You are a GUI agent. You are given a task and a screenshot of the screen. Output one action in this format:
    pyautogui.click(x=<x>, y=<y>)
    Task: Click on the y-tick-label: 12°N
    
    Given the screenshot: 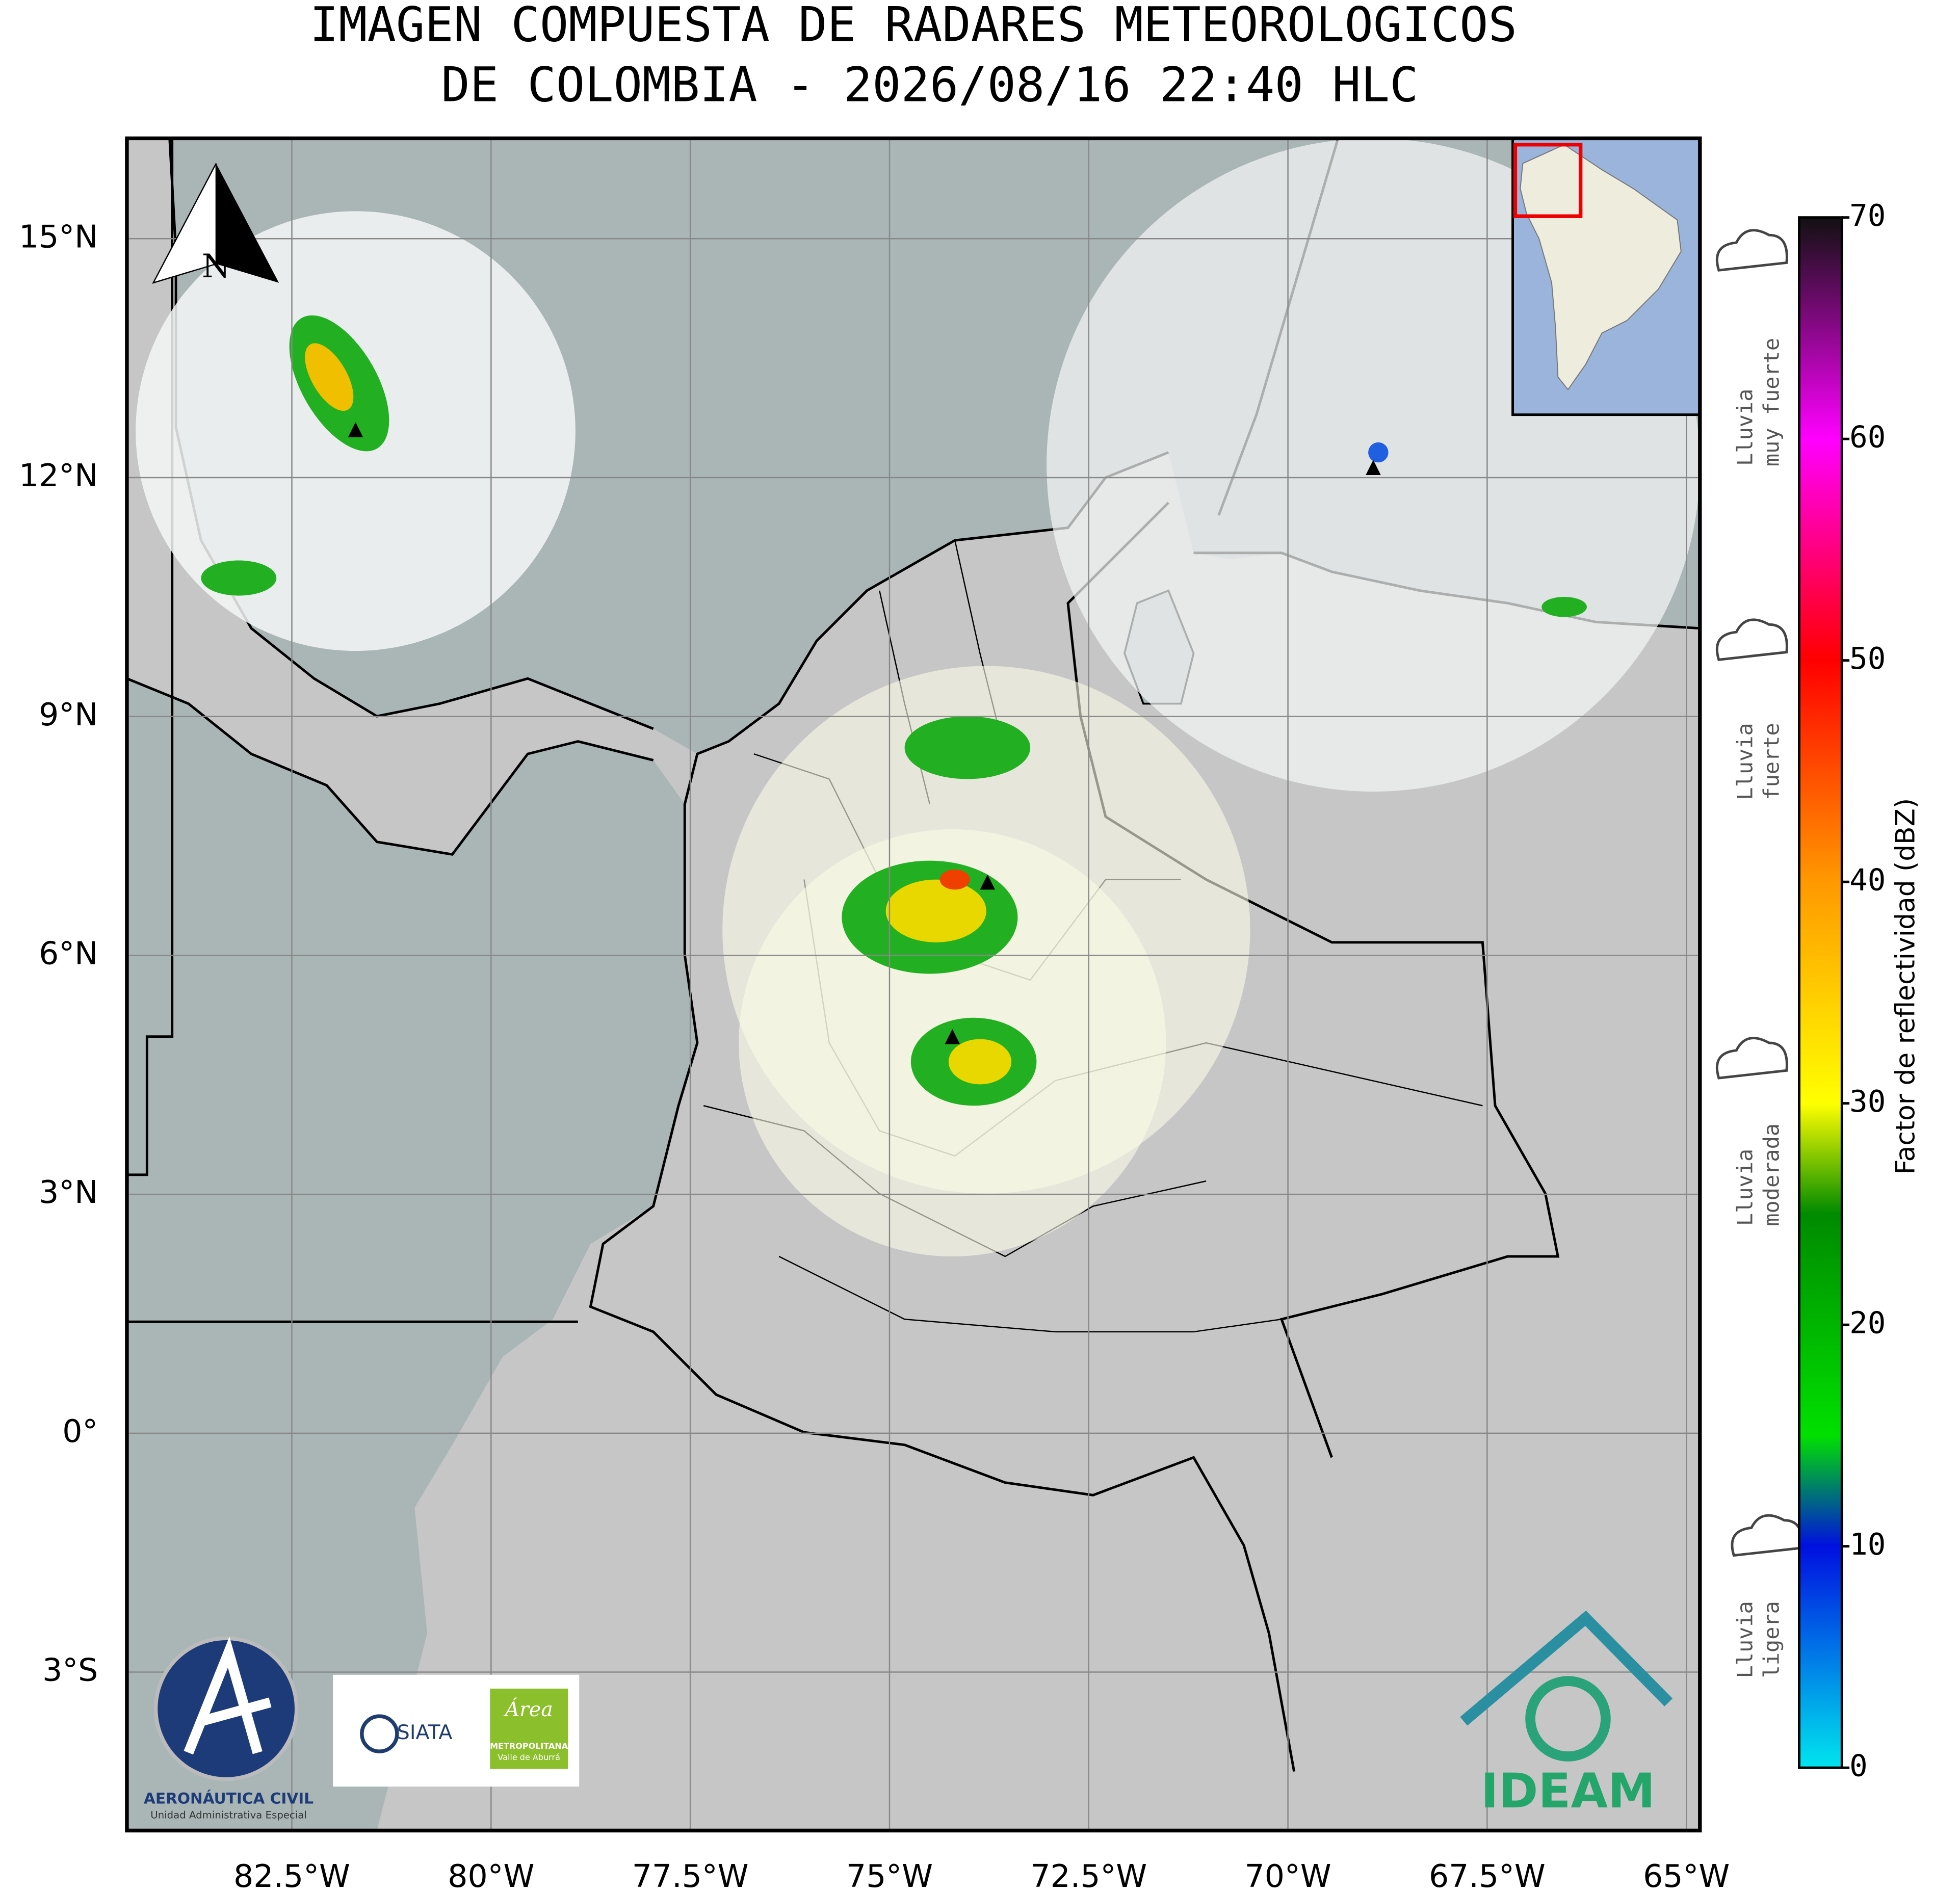 What is the action you would take?
    pyautogui.click(x=58, y=475)
    